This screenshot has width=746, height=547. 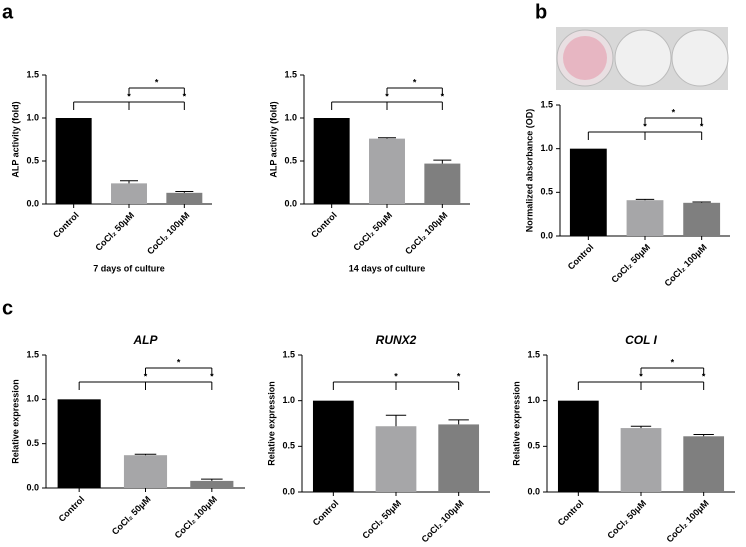 I want to click on panel-label: c, so click(x=7, y=308).